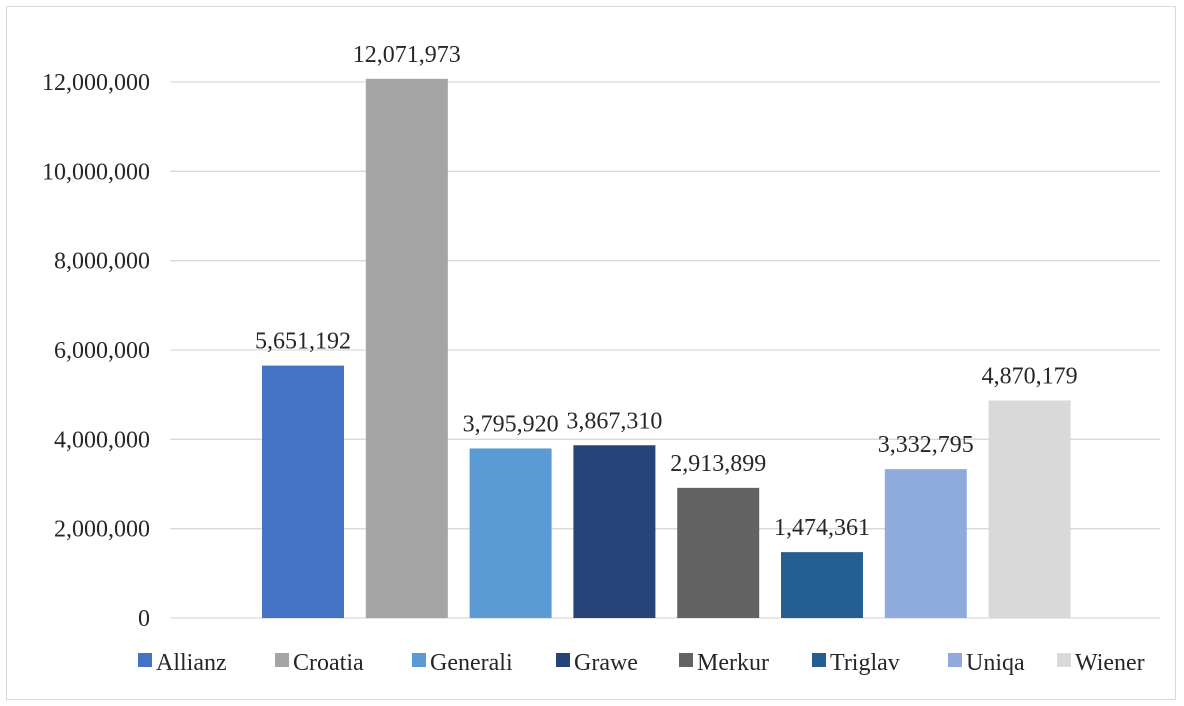 Image resolution: width=1184 pixels, height=706 pixels. Describe the element at coordinates (822, 528) in the screenshot. I see `data-label-triglav: 1,474,361` at that location.